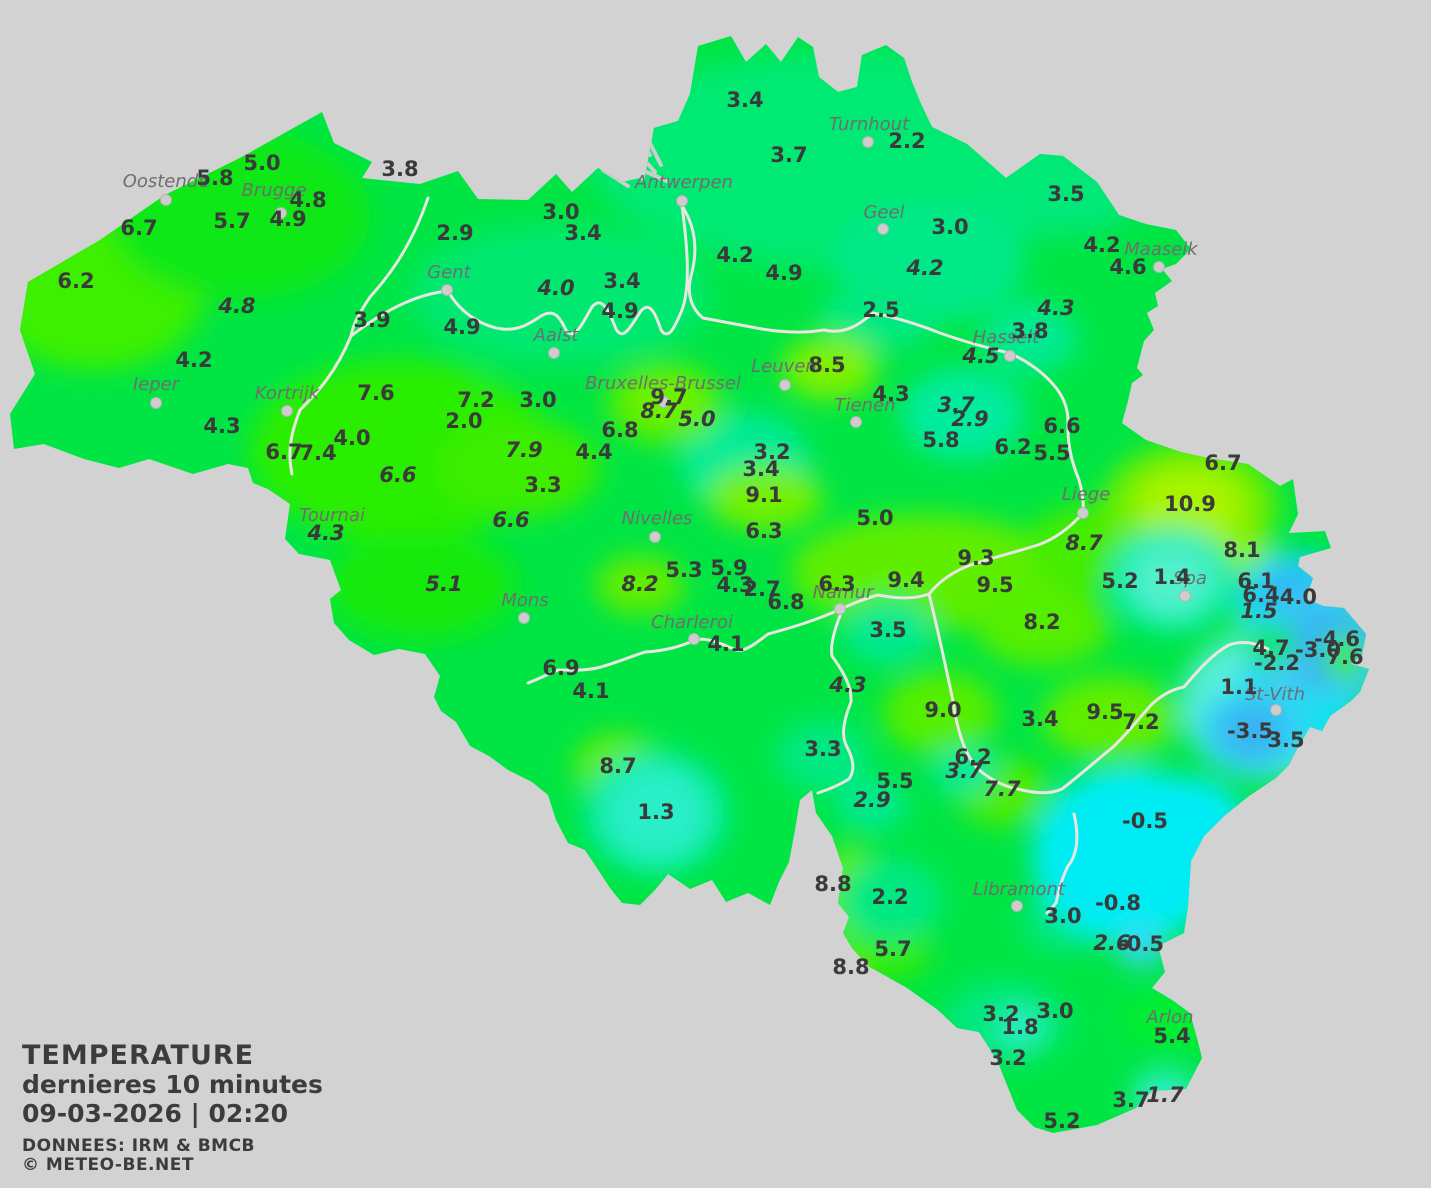  What do you see at coordinates (443, 584) in the screenshot?
I see `station-temperature-value: 5.1` at bounding box center [443, 584].